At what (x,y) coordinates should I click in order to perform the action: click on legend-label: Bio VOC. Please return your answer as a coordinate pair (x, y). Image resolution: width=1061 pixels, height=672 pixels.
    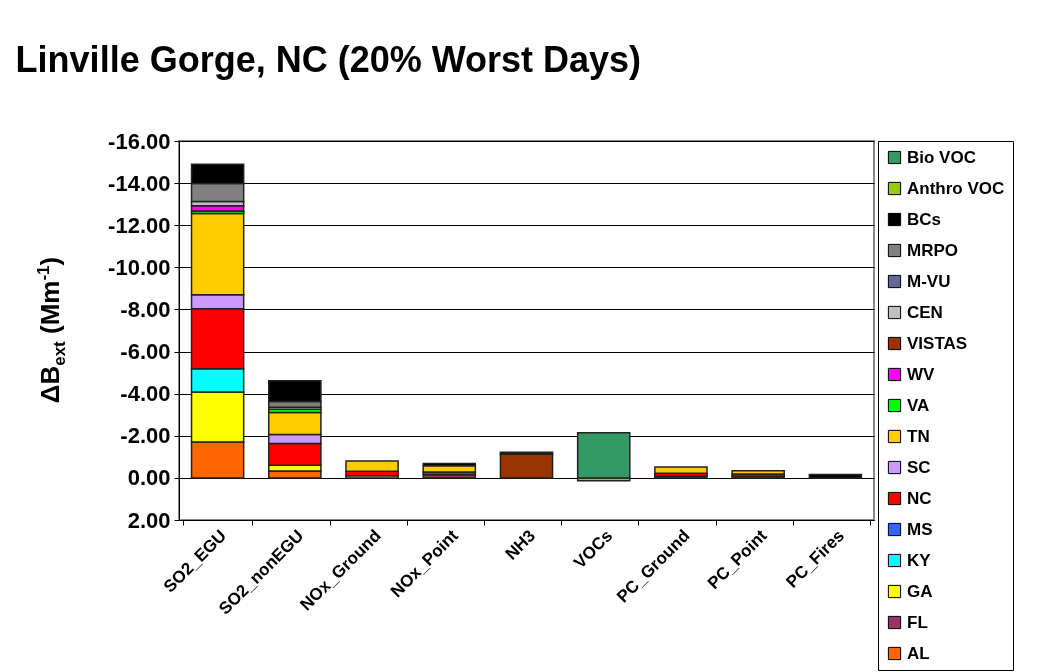
    Looking at the image, I should click on (941, 157).